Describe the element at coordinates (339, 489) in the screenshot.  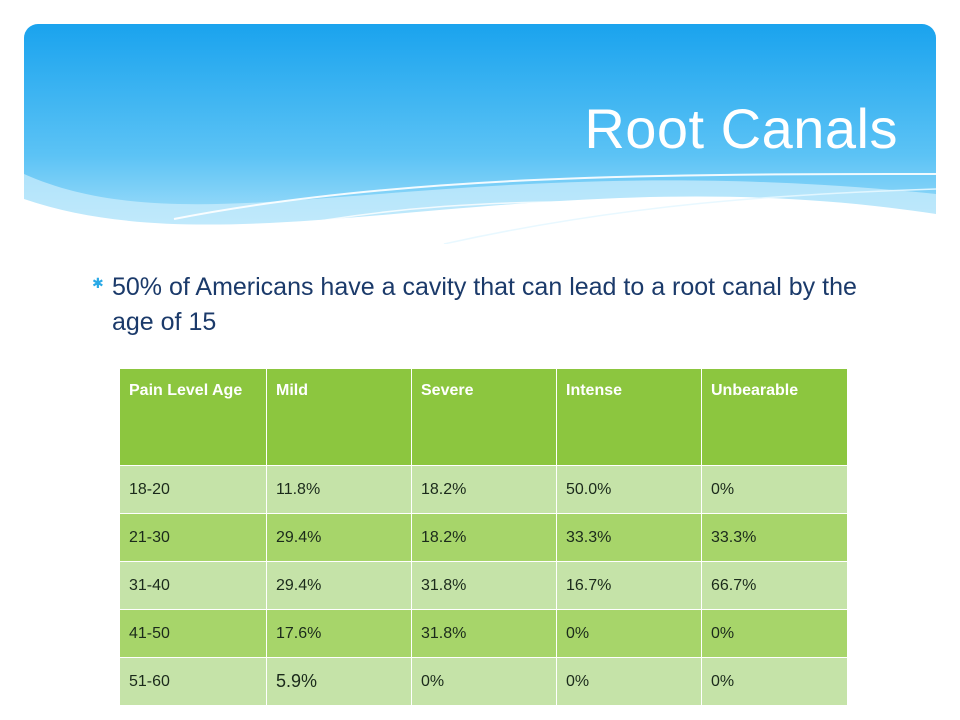
I see `table-cell: 11.8%` at that location.